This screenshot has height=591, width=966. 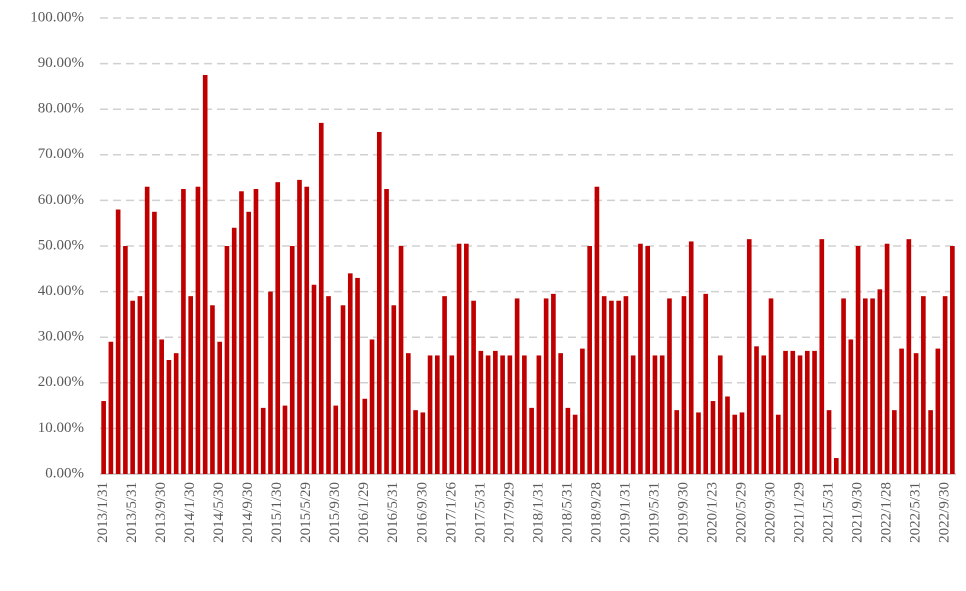 I want to click on x-tick-label: 2017/1/26, so click(x=451, y=512).